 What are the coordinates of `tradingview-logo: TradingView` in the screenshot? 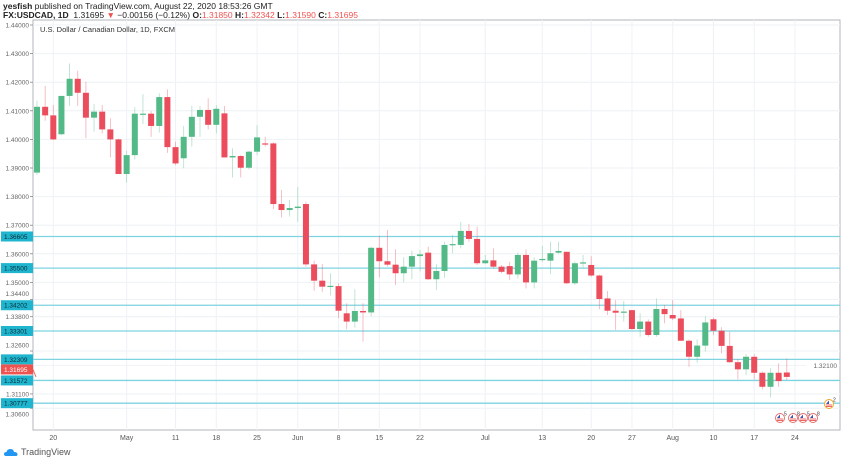 It's located at (37, 452).